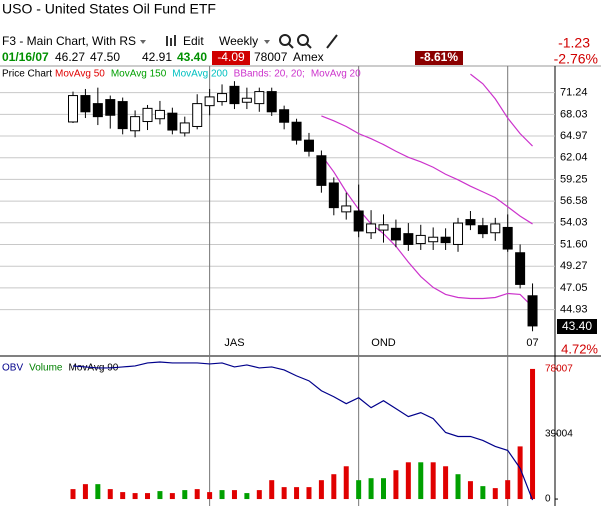 This screenshot has width=601, height=506. Describe the element at coordinates (46, 368) in the screenshot. I see `legend-entry: Volume` at that location.